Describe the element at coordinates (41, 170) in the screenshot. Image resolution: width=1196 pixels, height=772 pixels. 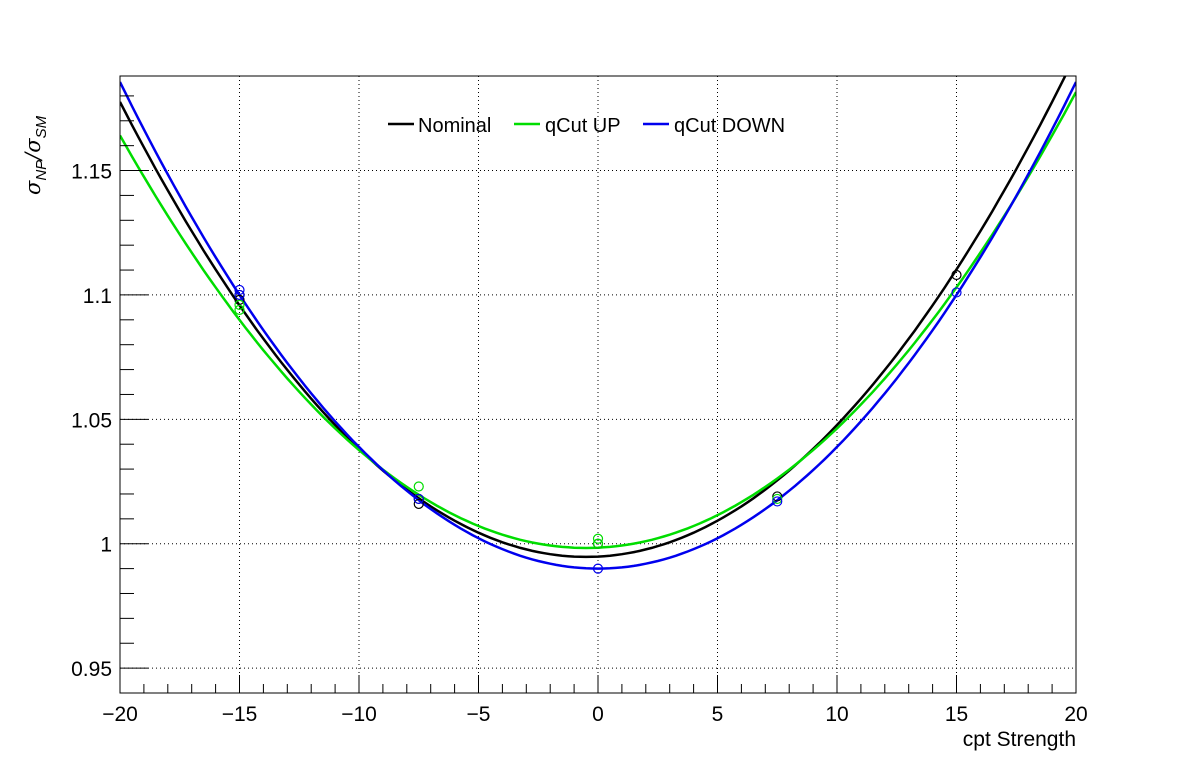
I see `y-axis-title-sub1: NP` at that location.